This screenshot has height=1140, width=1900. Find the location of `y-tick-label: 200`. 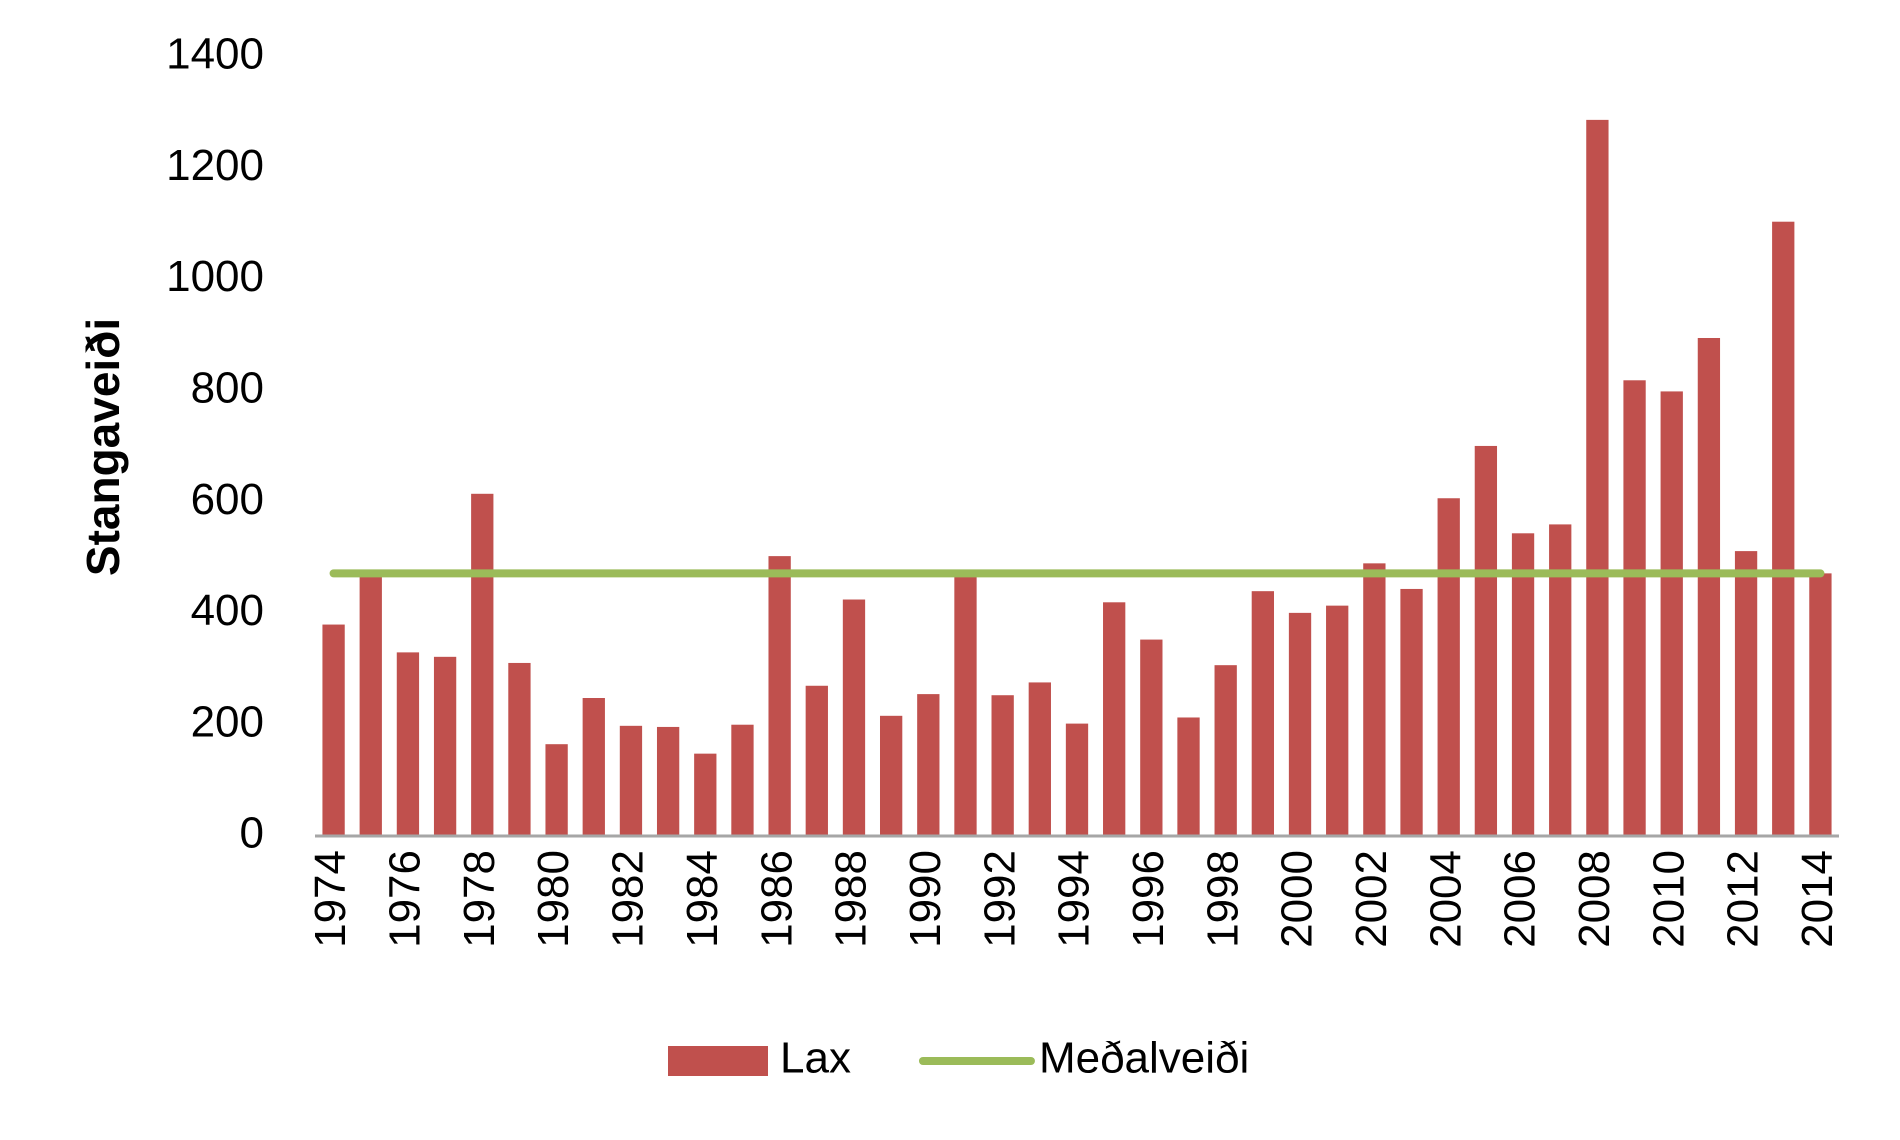

y-tick-label: 200 is located at coordinates (227, 721).